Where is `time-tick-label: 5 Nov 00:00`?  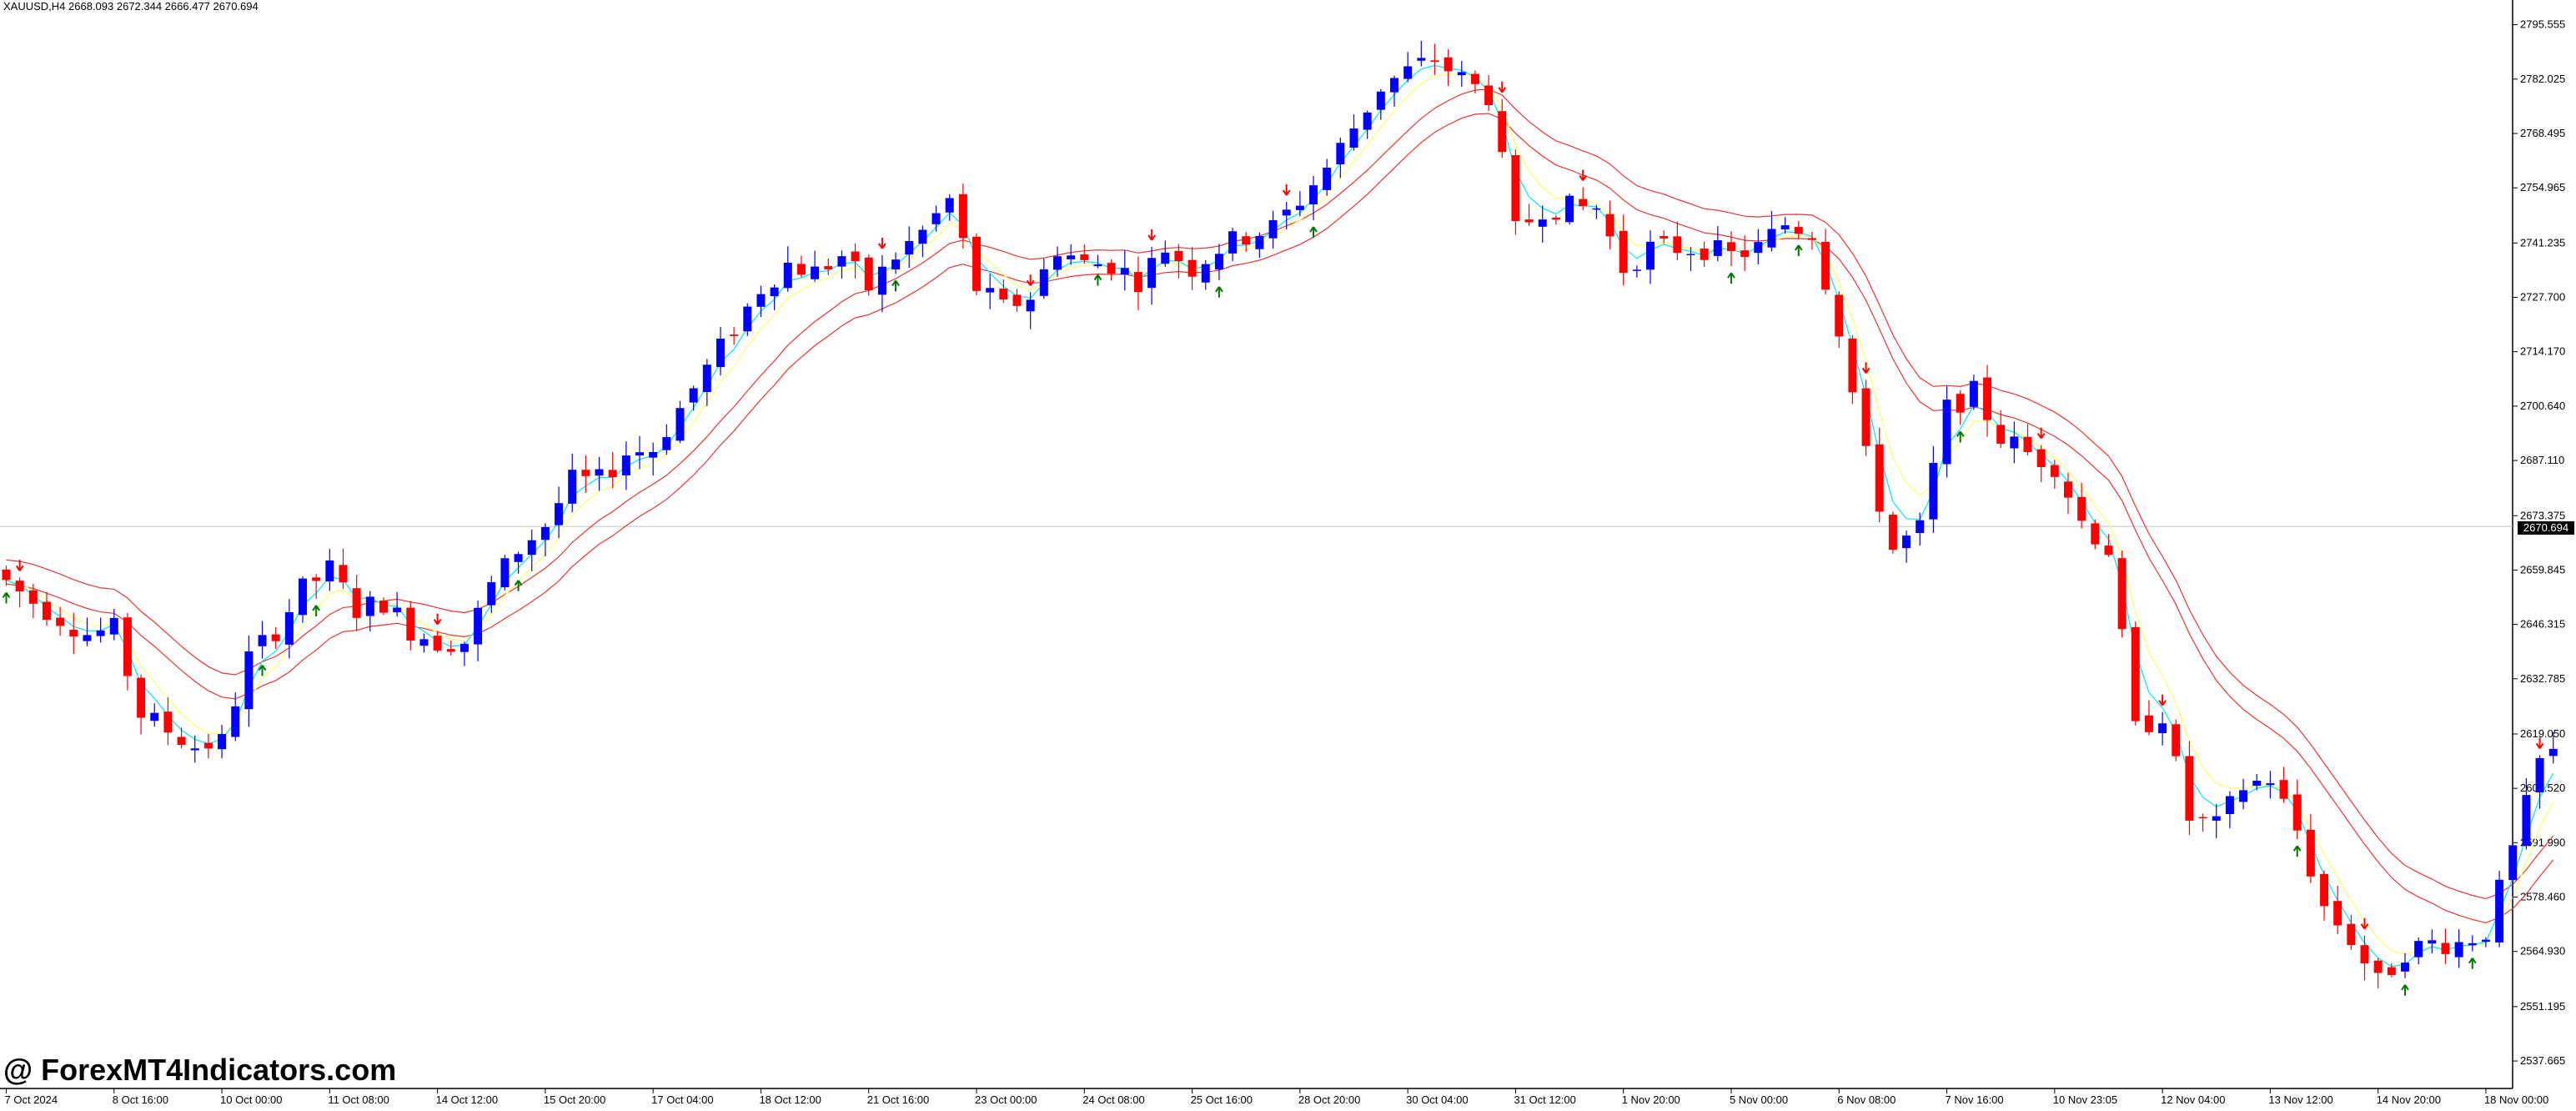 time-tick-label: 5 Nov 00:00 is located at coordinates (1759, 1099).